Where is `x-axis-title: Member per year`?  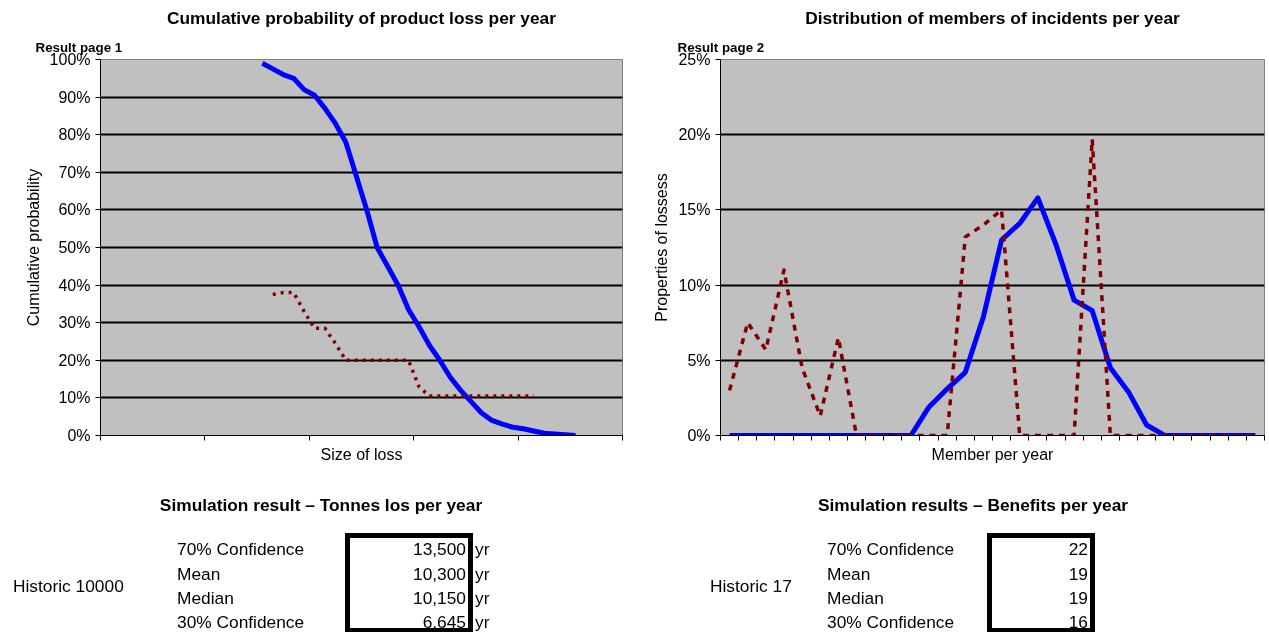
x-axis-title: Member per year is located at coordinates (993, 454).